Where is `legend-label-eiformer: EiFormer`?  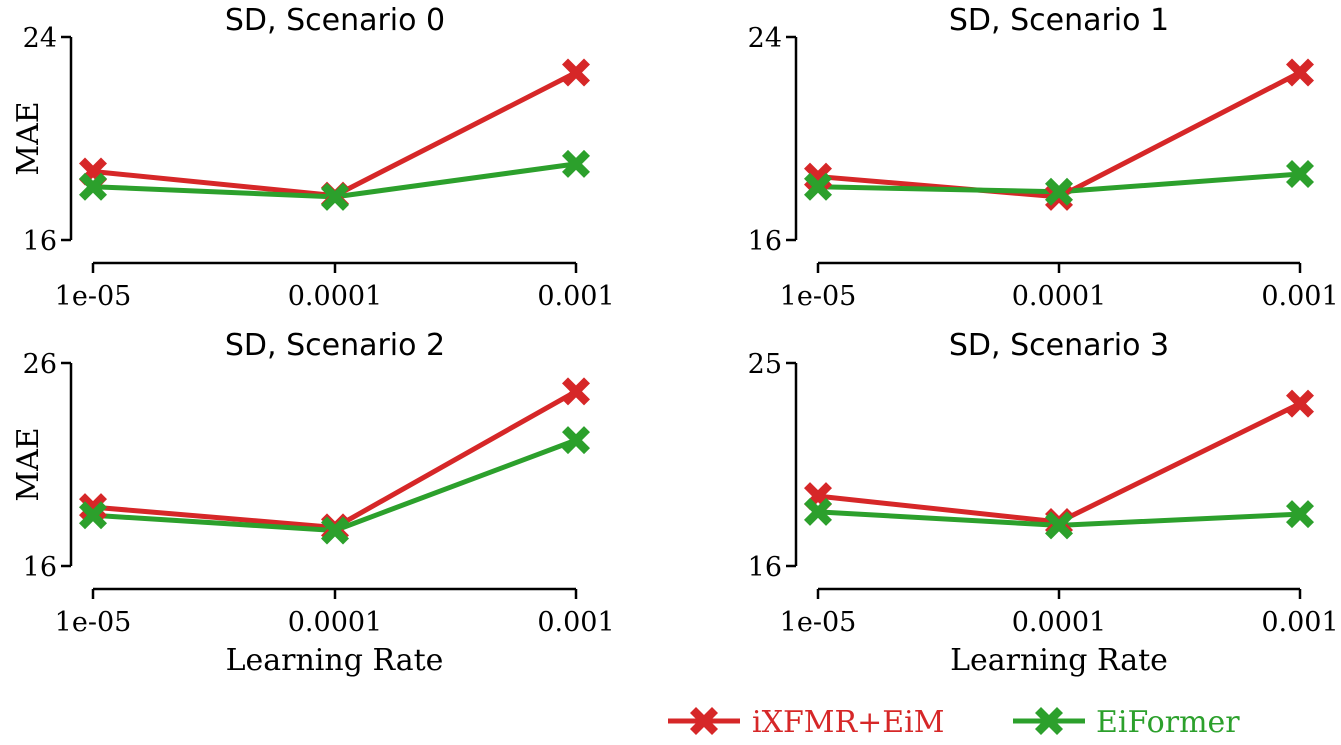 legend-label-eiformer: EiFormer is located at coordinates (1168, 722).